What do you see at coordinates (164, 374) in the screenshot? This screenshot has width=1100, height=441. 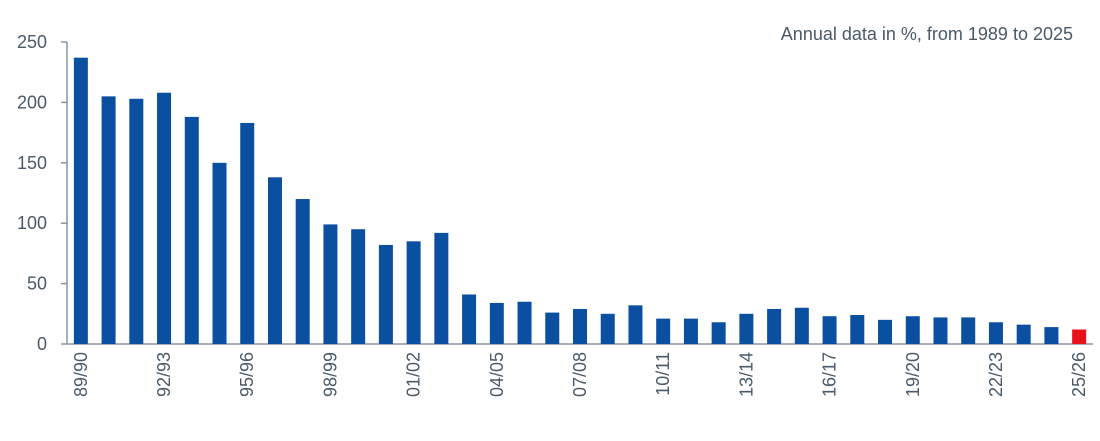 I see `x-tick-label-92-93: 92/93` at bounding box center [164, 374].